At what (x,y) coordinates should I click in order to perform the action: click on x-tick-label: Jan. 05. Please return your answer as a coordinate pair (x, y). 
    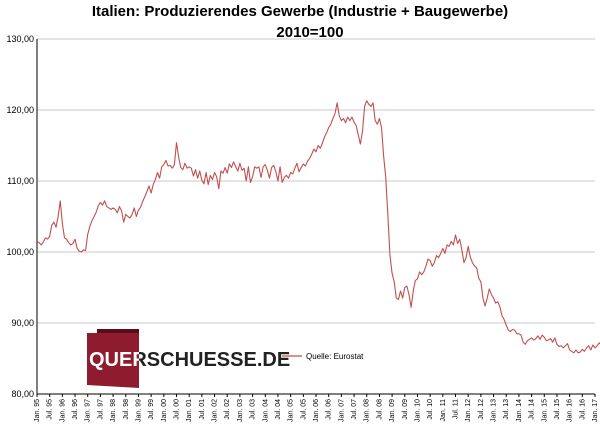
    Looking at the image, I should click on (291, 410).